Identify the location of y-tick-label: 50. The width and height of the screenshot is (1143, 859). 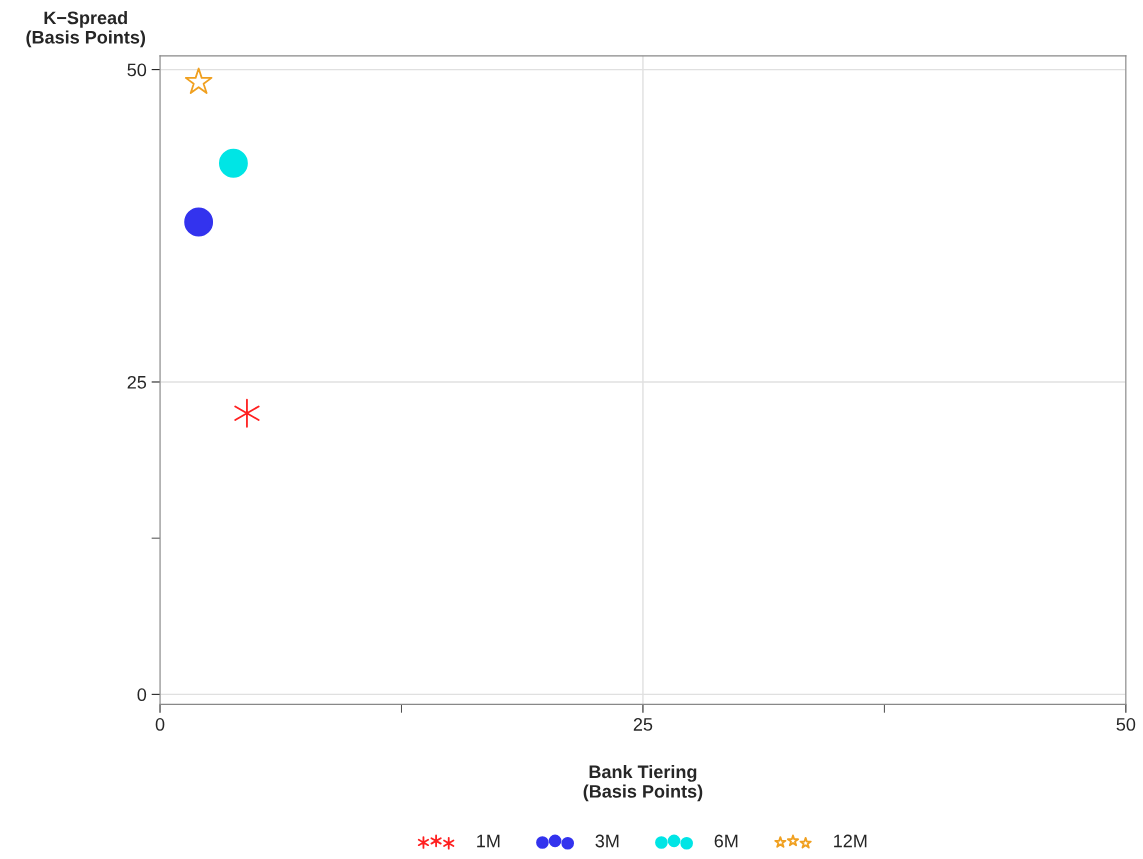
(137, 70).